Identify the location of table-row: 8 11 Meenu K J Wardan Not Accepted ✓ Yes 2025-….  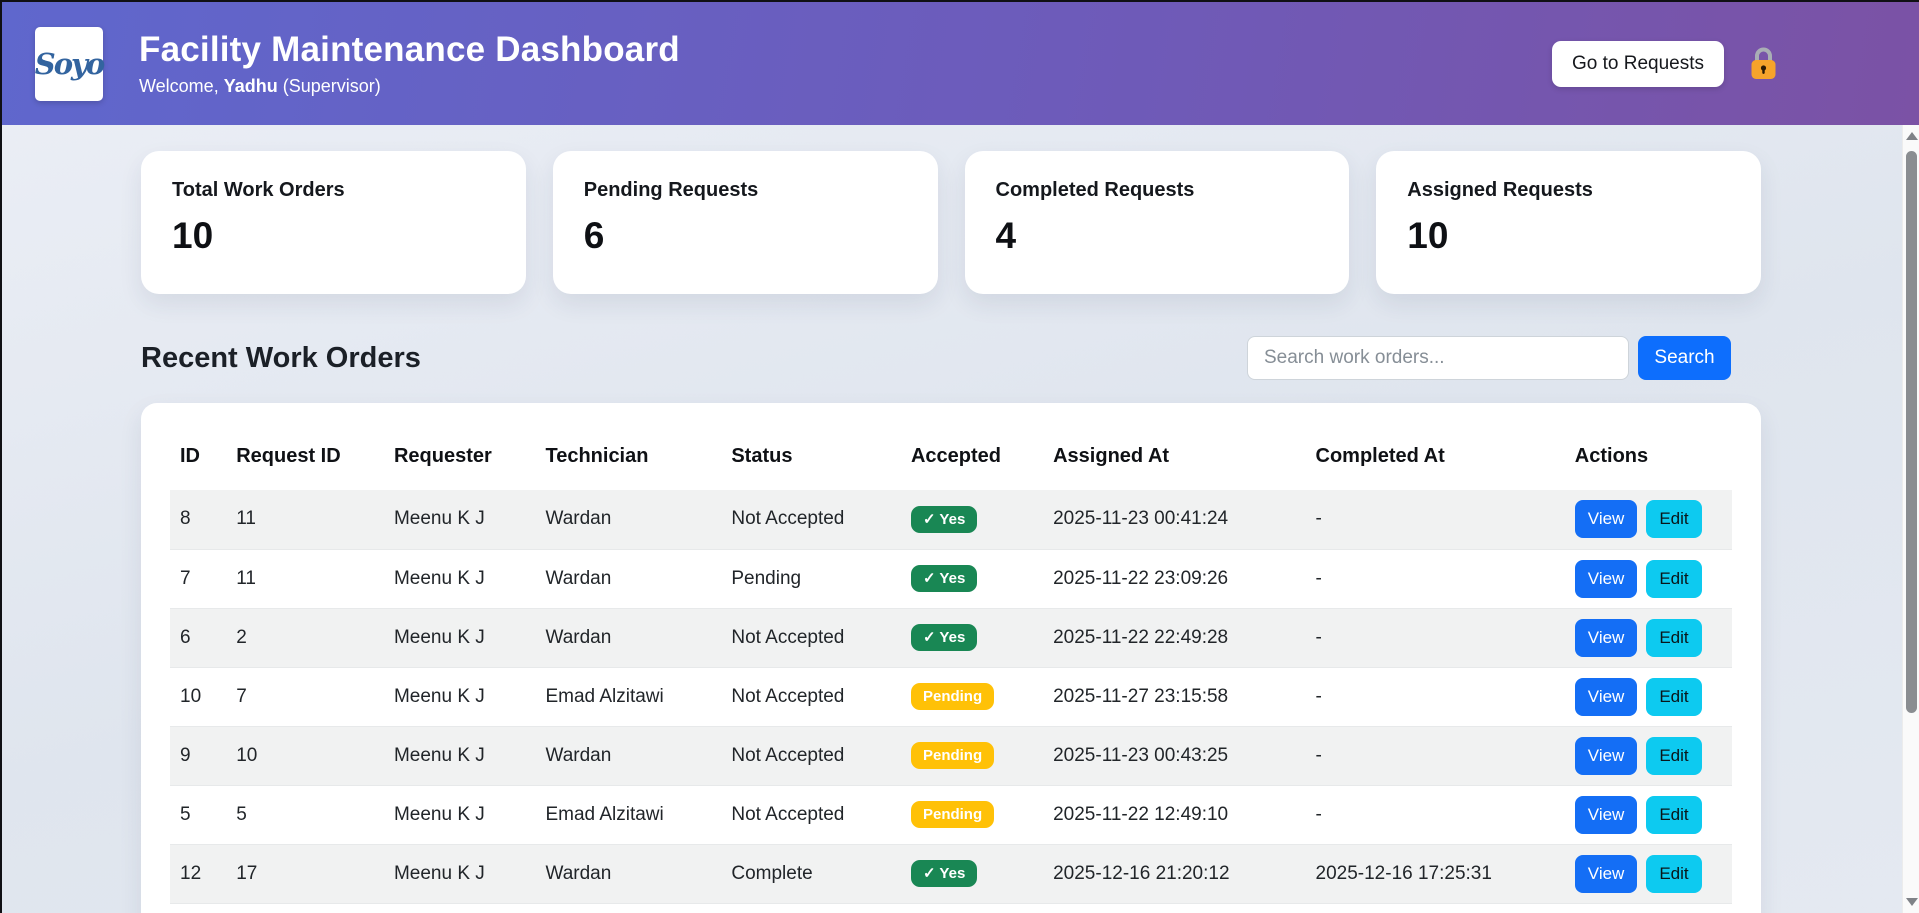
(951, 520).